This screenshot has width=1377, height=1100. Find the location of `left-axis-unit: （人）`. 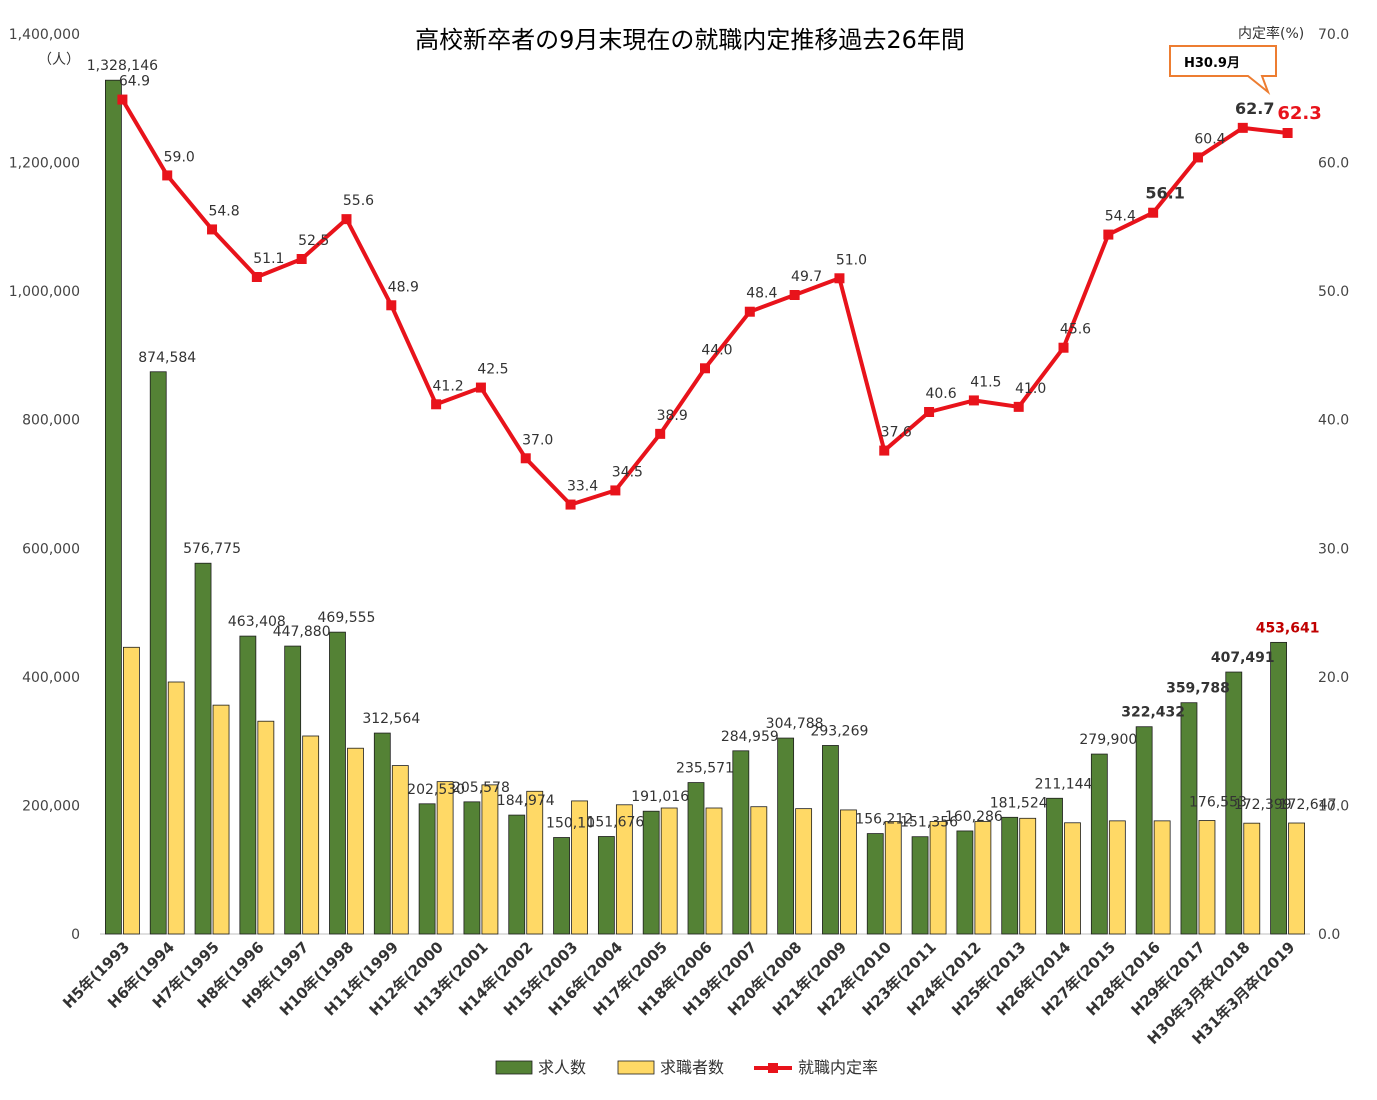

left-axis-unit: （人） is located at coordinates (59, 60).